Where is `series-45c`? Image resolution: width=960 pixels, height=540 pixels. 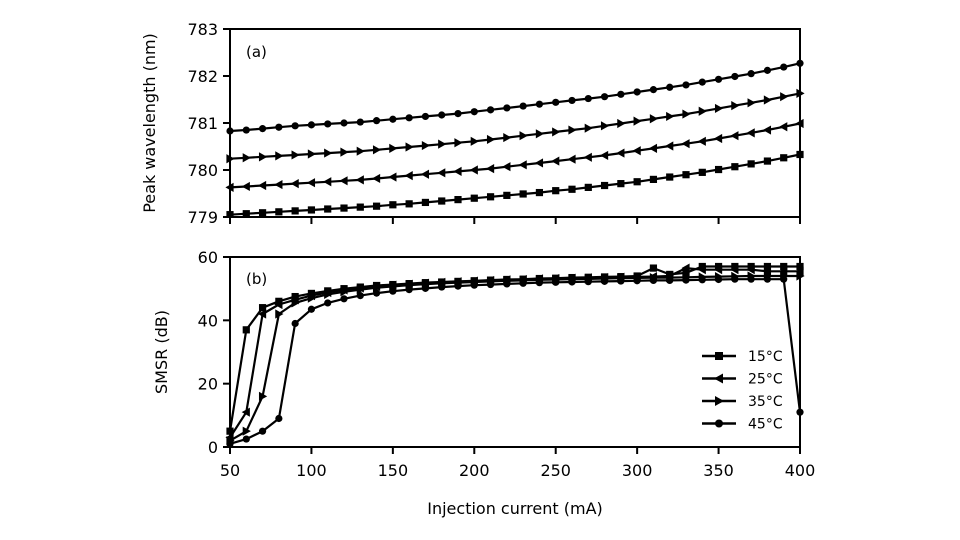
series-45c is located at coordinates (515, 97).